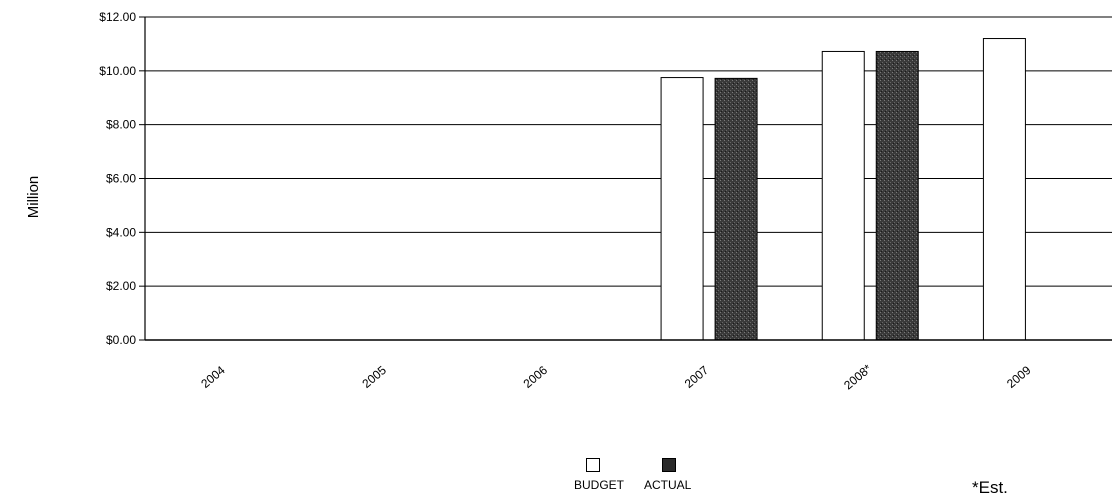 The width and height of the screenshot is (1112, 500). I want to click on y-tick-label: $8.00, so click(121, 125).